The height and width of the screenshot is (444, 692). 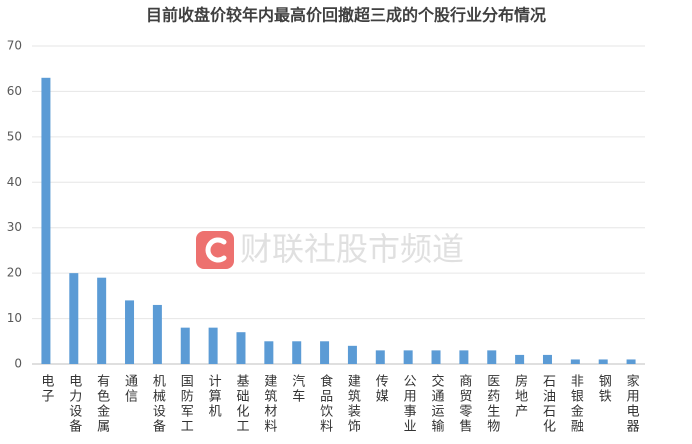 I want to click on x-tick-label: 商贸零售, so click(x=464, y=404).